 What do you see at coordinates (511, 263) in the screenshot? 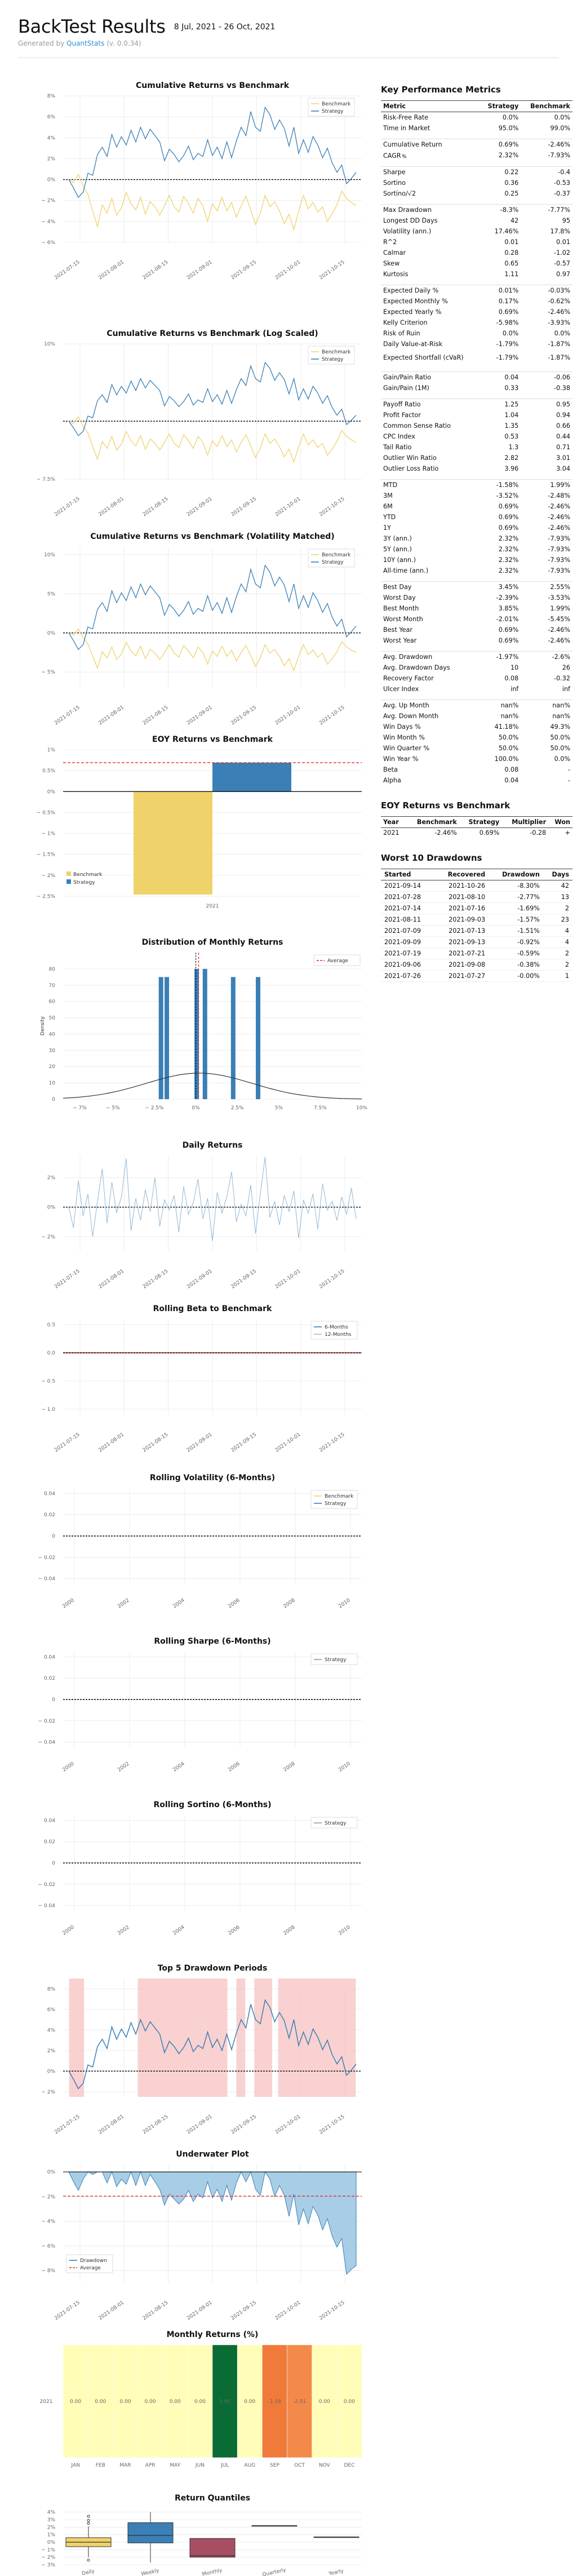
I see `metric-strategy-value: 0.65` at bounding box center [511, 263].